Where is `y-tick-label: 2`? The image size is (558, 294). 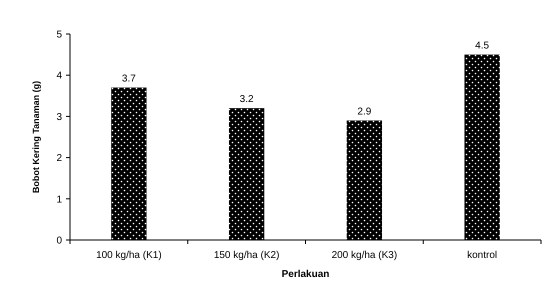 y-tick-label: 2 is located at coordinates (59, 158).